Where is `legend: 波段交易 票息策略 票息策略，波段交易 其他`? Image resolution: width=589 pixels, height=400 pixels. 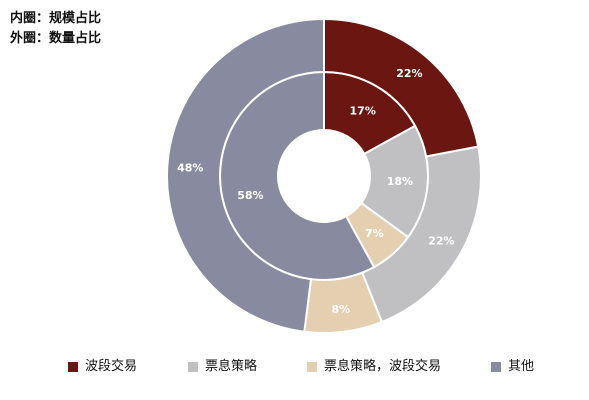 legend: 波段交易 票息策略 票息策略，波段交易 其他 is located at coordinates (294, 368).